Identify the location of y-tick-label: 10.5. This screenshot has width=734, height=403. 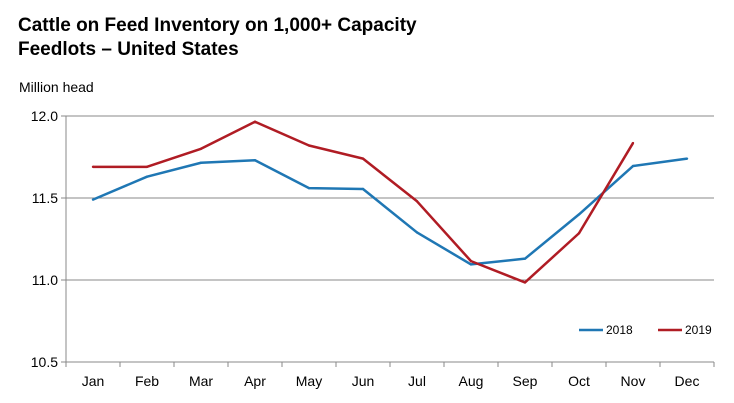
(44, 362).